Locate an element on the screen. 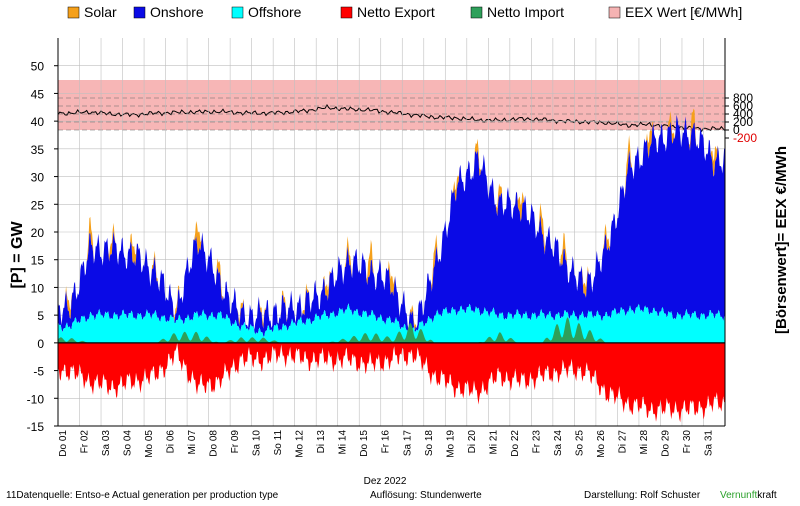 This screenshot has height=506, width=800. eex-price-fill is located at coordinates (391, 118).